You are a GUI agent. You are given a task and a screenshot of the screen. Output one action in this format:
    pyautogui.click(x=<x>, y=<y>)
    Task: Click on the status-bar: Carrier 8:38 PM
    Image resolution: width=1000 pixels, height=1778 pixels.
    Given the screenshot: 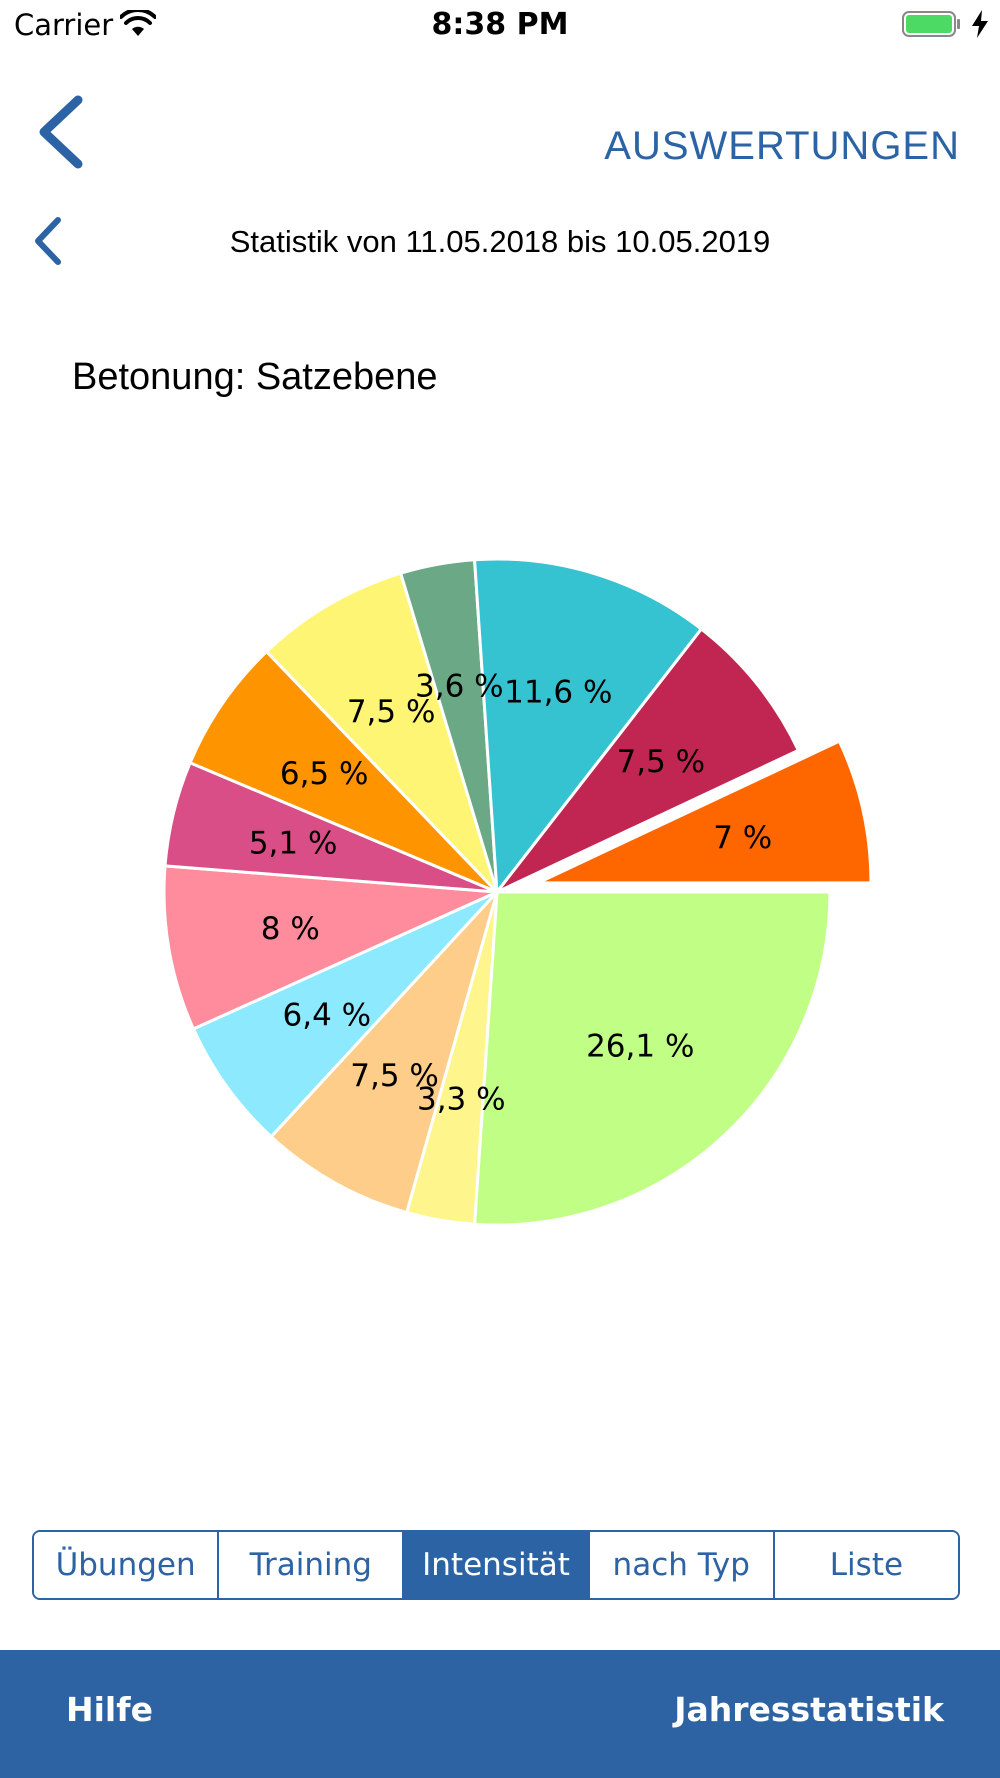 What is the action you would take?
    pyautogui.click(x=500, y=25)
    